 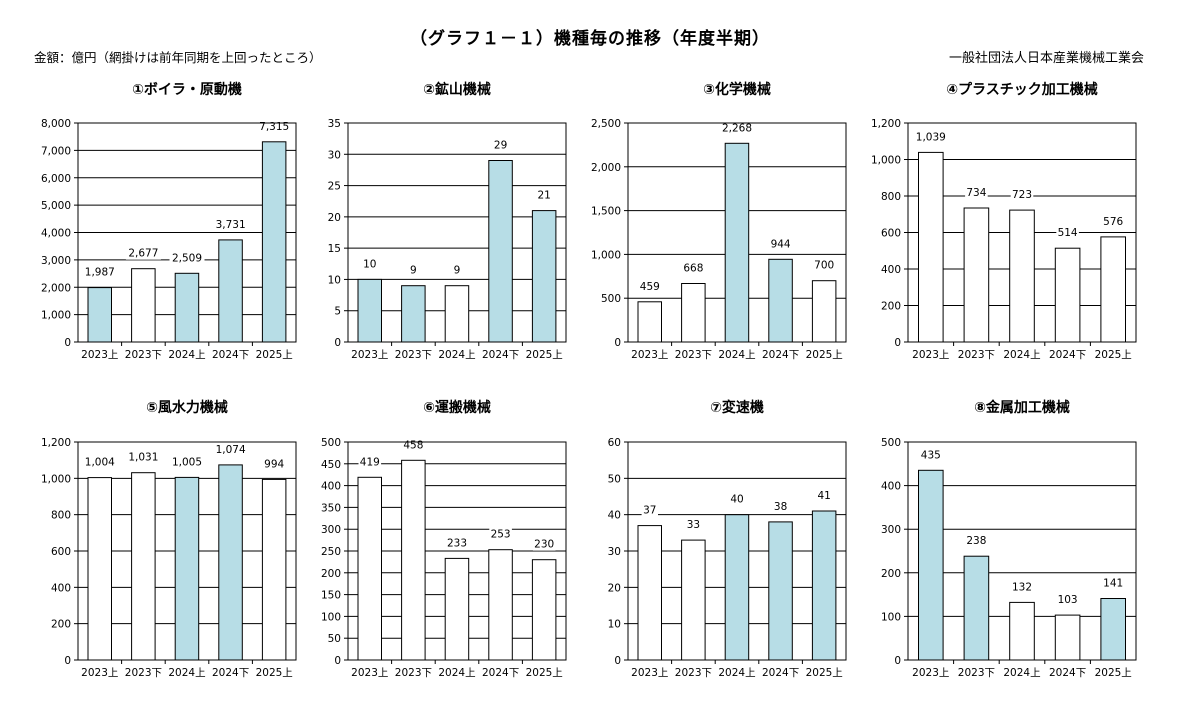 What do you see at coordinates (56, 206) in the screenshot?
I see `y-tick-label: 5,000` at bounding box center [56, 206].